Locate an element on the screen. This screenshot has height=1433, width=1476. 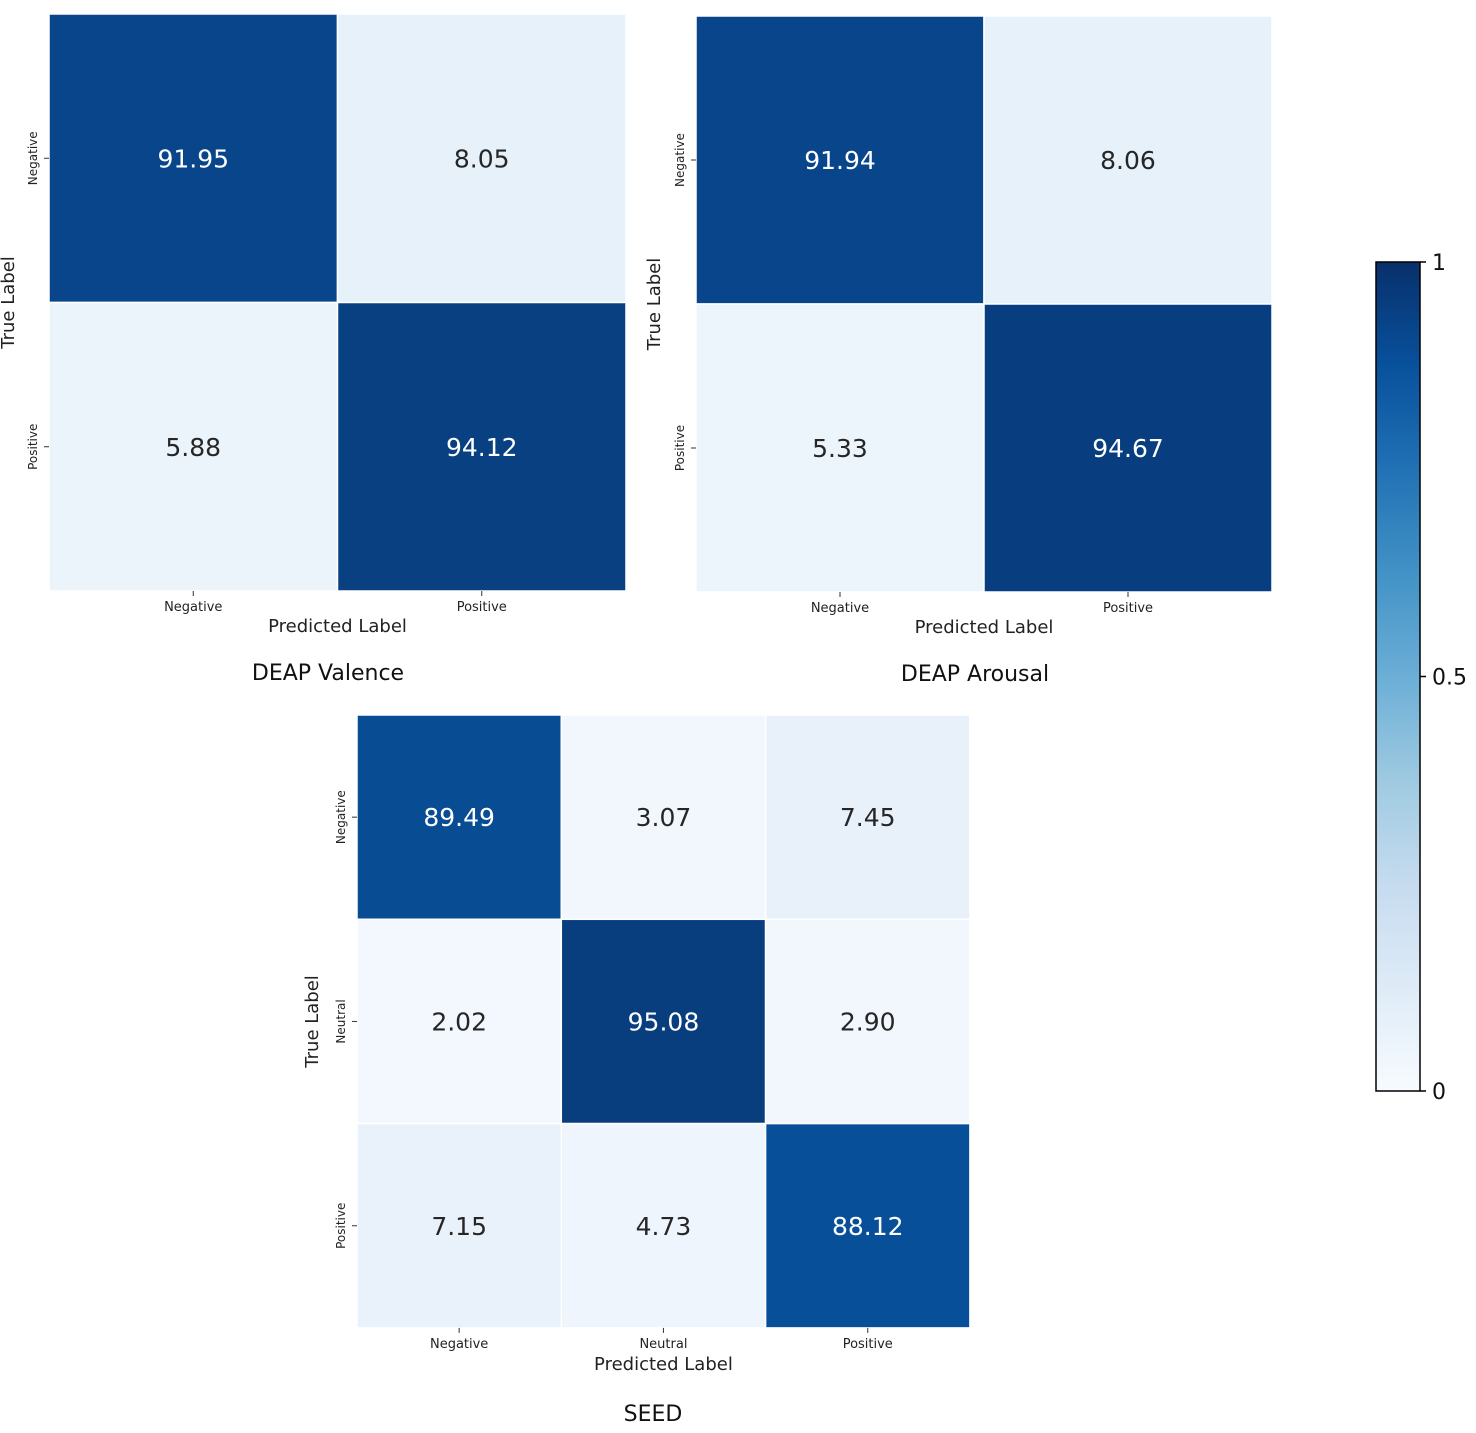
cell-value-label: 7.15 is located at coordinates (459, 1226).